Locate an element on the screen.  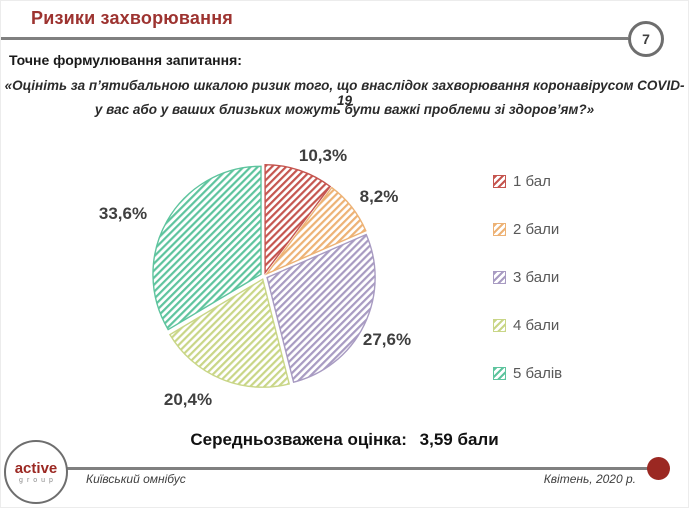
legend-item-5: 5 балів is located at coordinates (527, 373).